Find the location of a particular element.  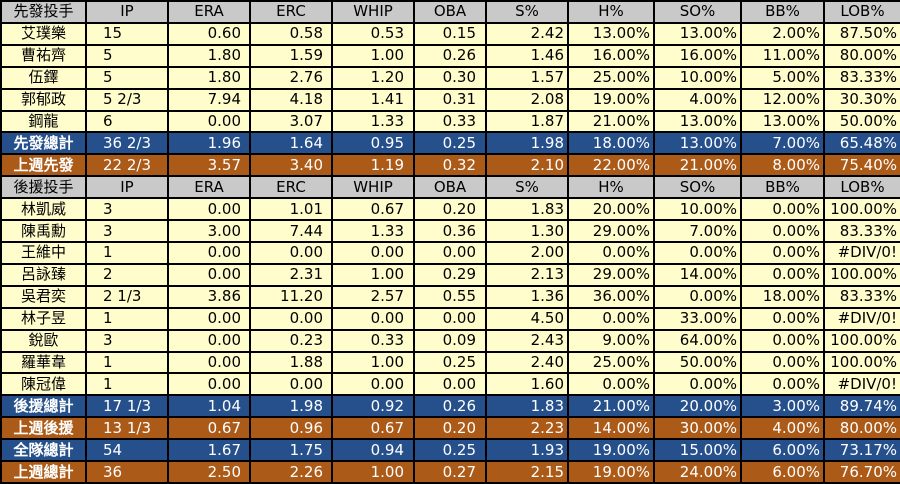

pitcher-cell-lob-pct: #DIV/0! is located at coordinates (862, 252).